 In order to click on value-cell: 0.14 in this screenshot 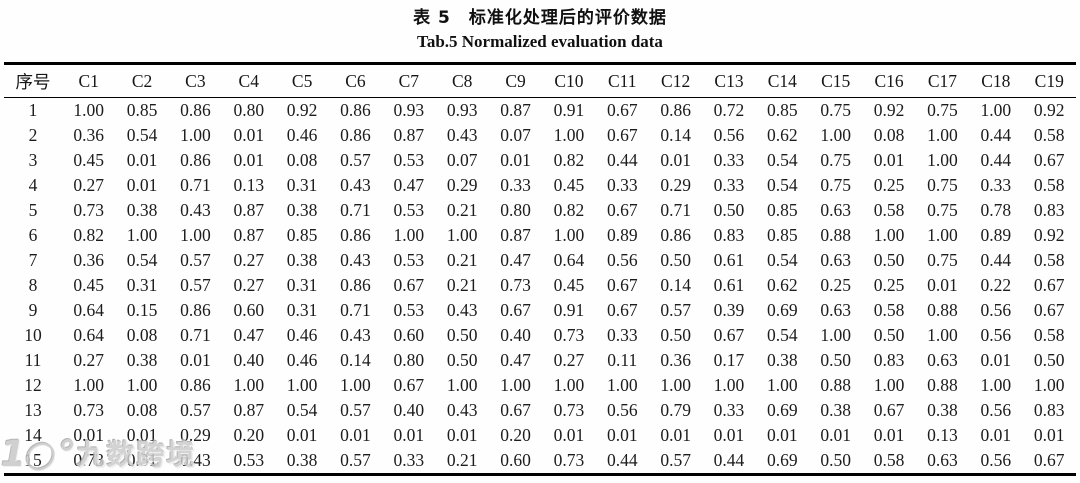, I will do `click(675, 285)`.